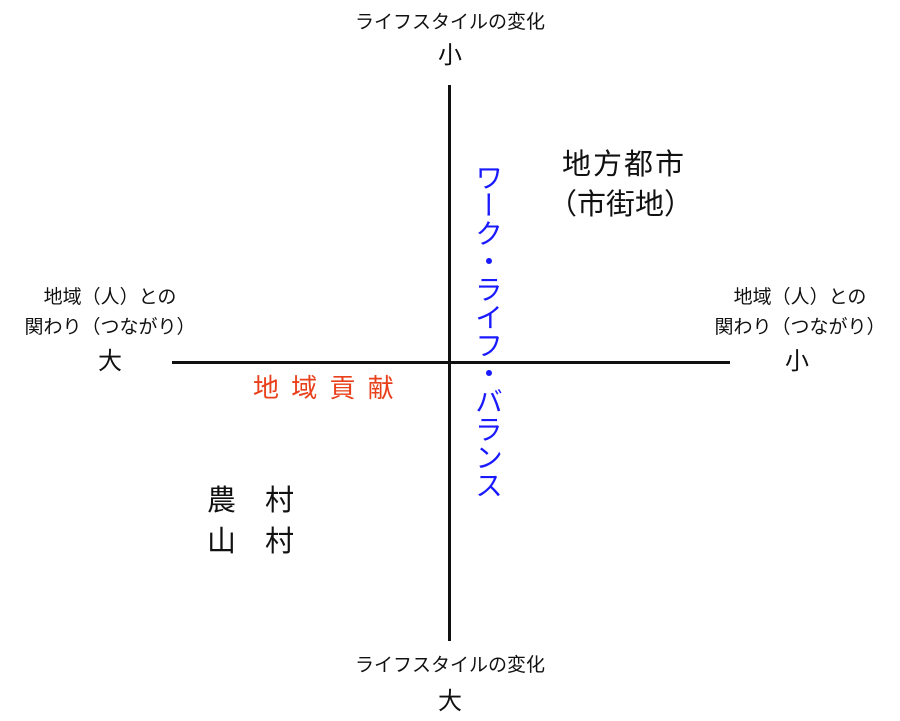  What do you see at coordinates (251, 500) in the screenshot?
I see `quadrant-lower-left-line1: 農 村` at bounding box center [251, 500].